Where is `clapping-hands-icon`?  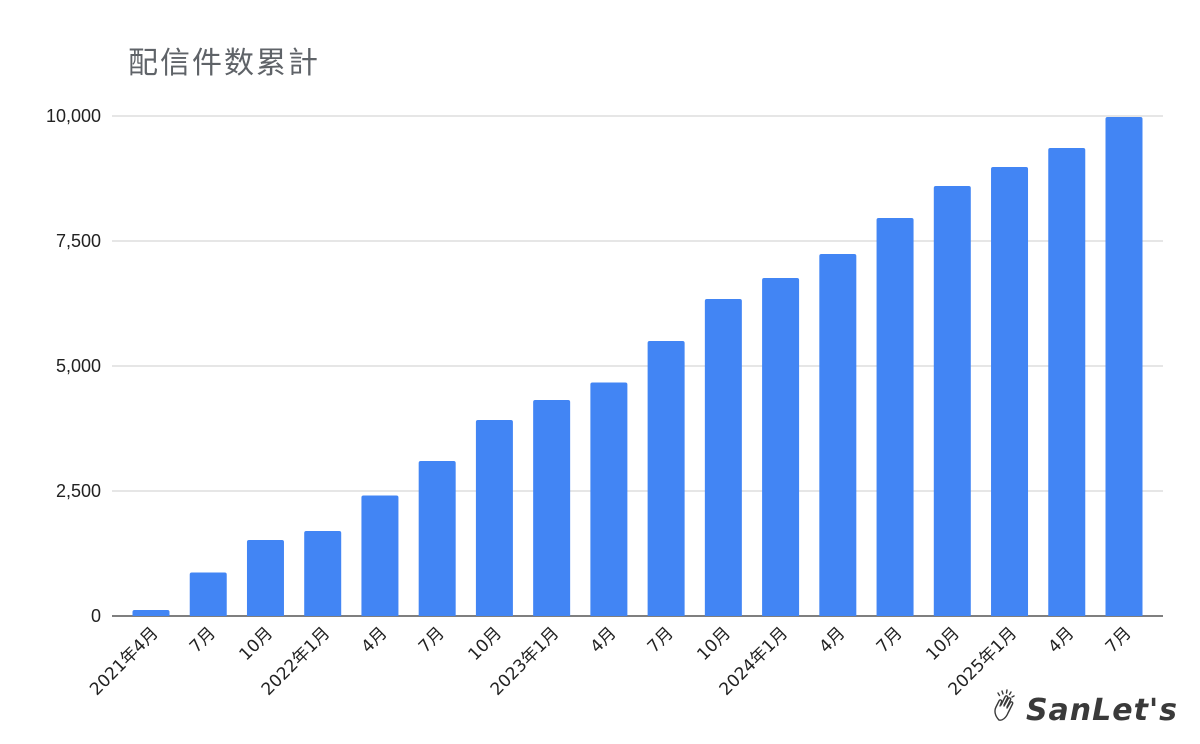
clapping-hands-icon is located at coordinates (1005, 707).